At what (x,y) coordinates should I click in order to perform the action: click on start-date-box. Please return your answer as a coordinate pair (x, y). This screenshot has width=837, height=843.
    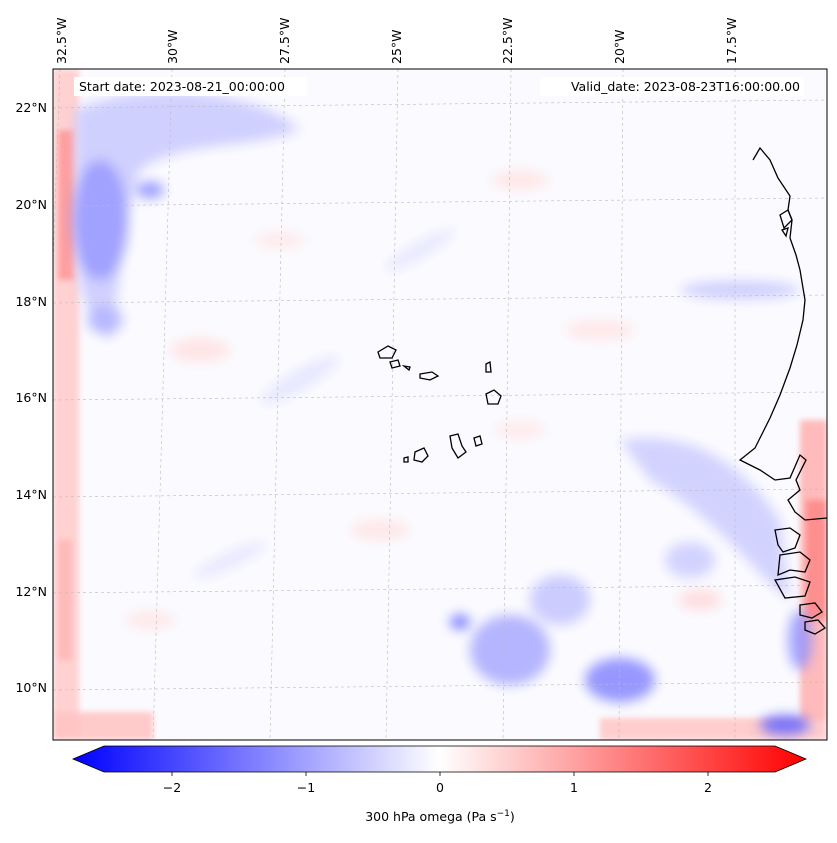
    Looking at the image, I should click on (190, 86).